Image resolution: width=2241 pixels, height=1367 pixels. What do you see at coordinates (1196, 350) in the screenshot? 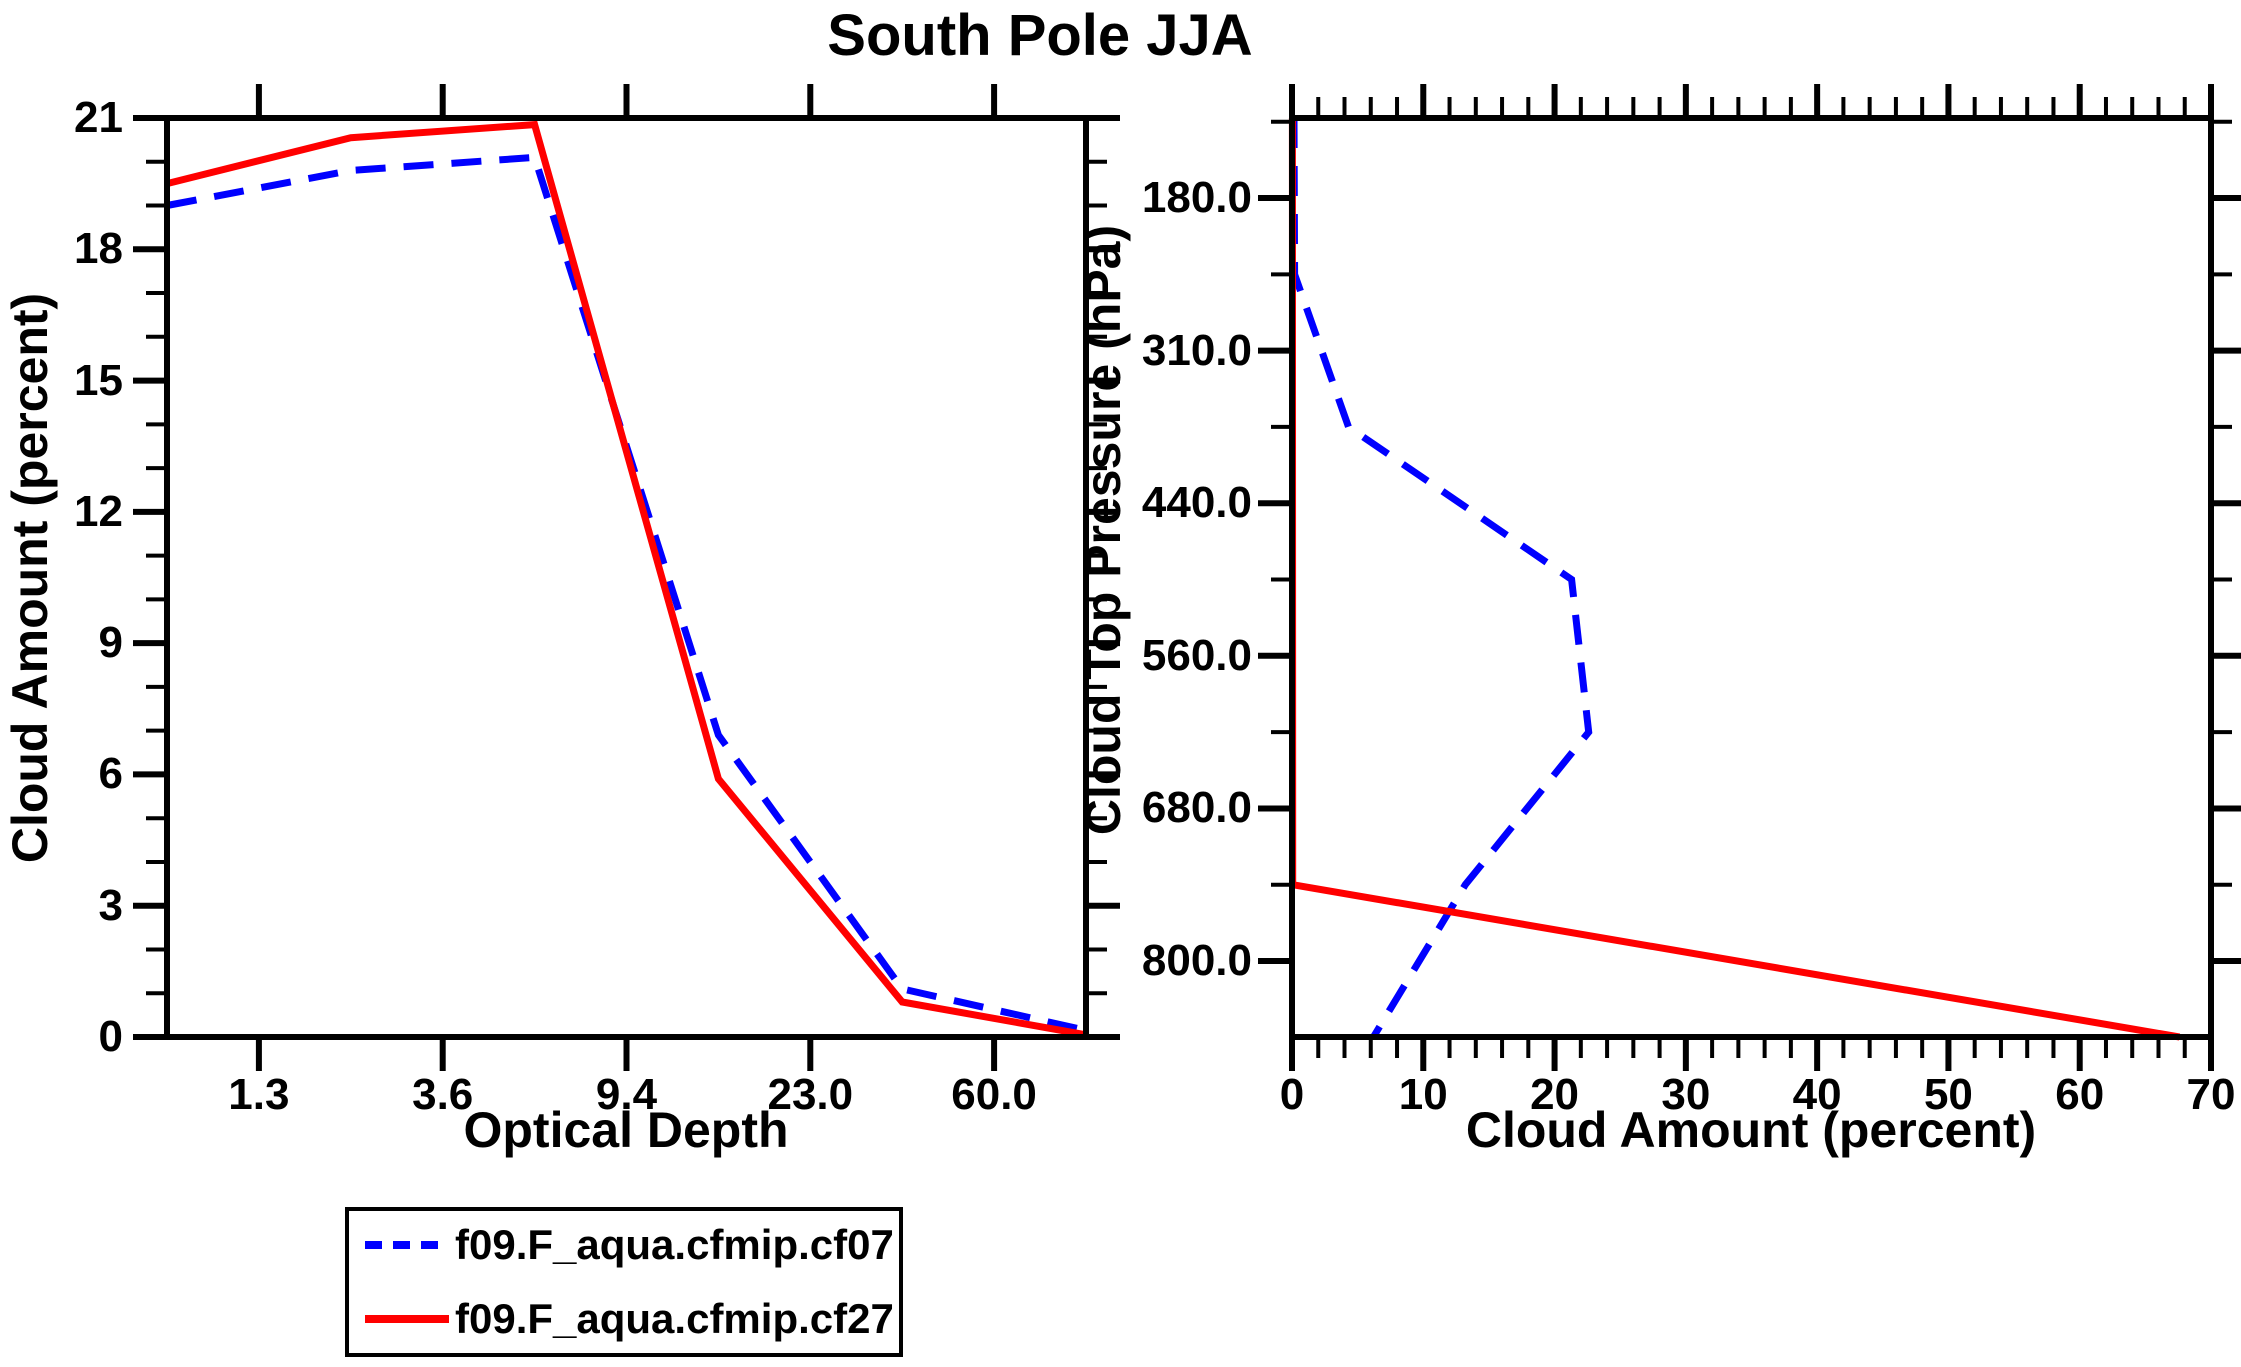
I see `right-panel-y-tick-label: 310.0` at bounding box center [1196, 350].